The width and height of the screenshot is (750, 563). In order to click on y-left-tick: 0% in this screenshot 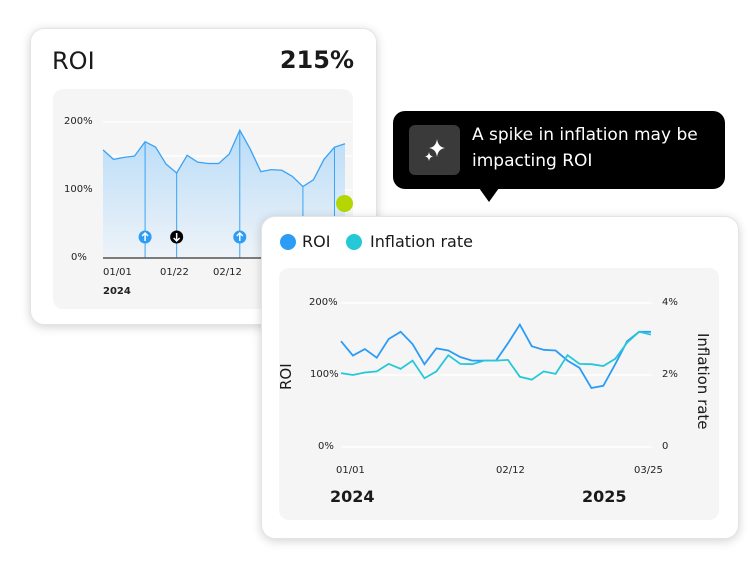, I will do `click(326, 446)`.